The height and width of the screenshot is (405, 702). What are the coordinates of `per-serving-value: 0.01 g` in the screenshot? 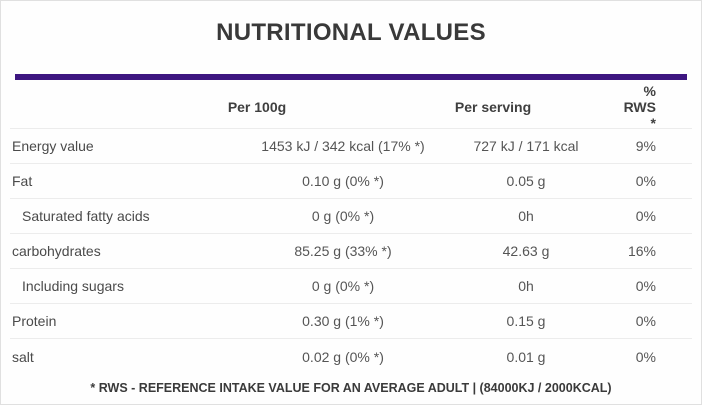 It's located at (526, 356).